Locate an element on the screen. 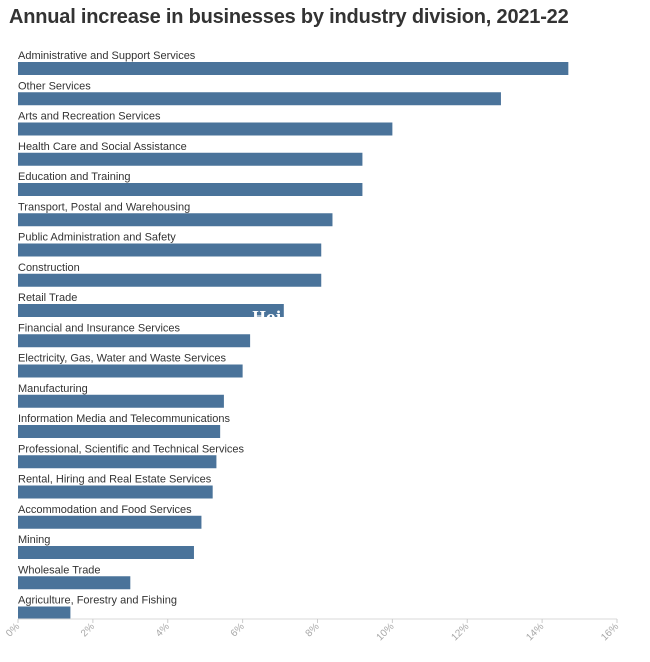 This screenshot has height=662, width=650. category-label: Rental, Hiring and Real Estate Services is located at coordinates (115, 480).